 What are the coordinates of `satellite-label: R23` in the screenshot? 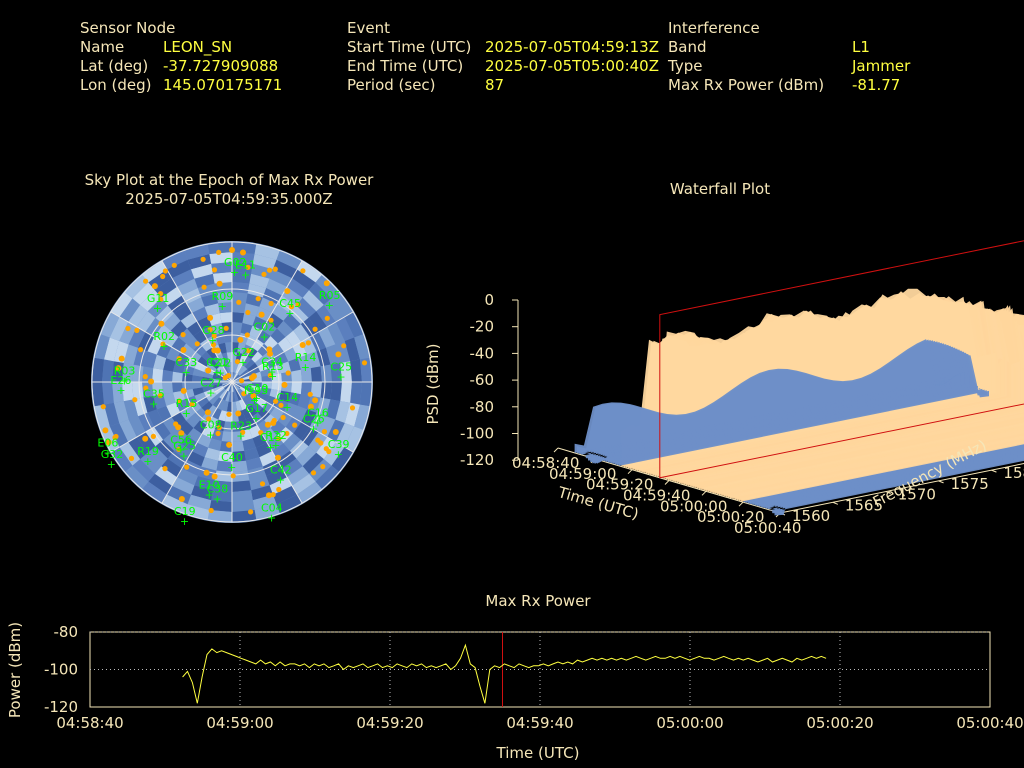 It's located at (241, 426).